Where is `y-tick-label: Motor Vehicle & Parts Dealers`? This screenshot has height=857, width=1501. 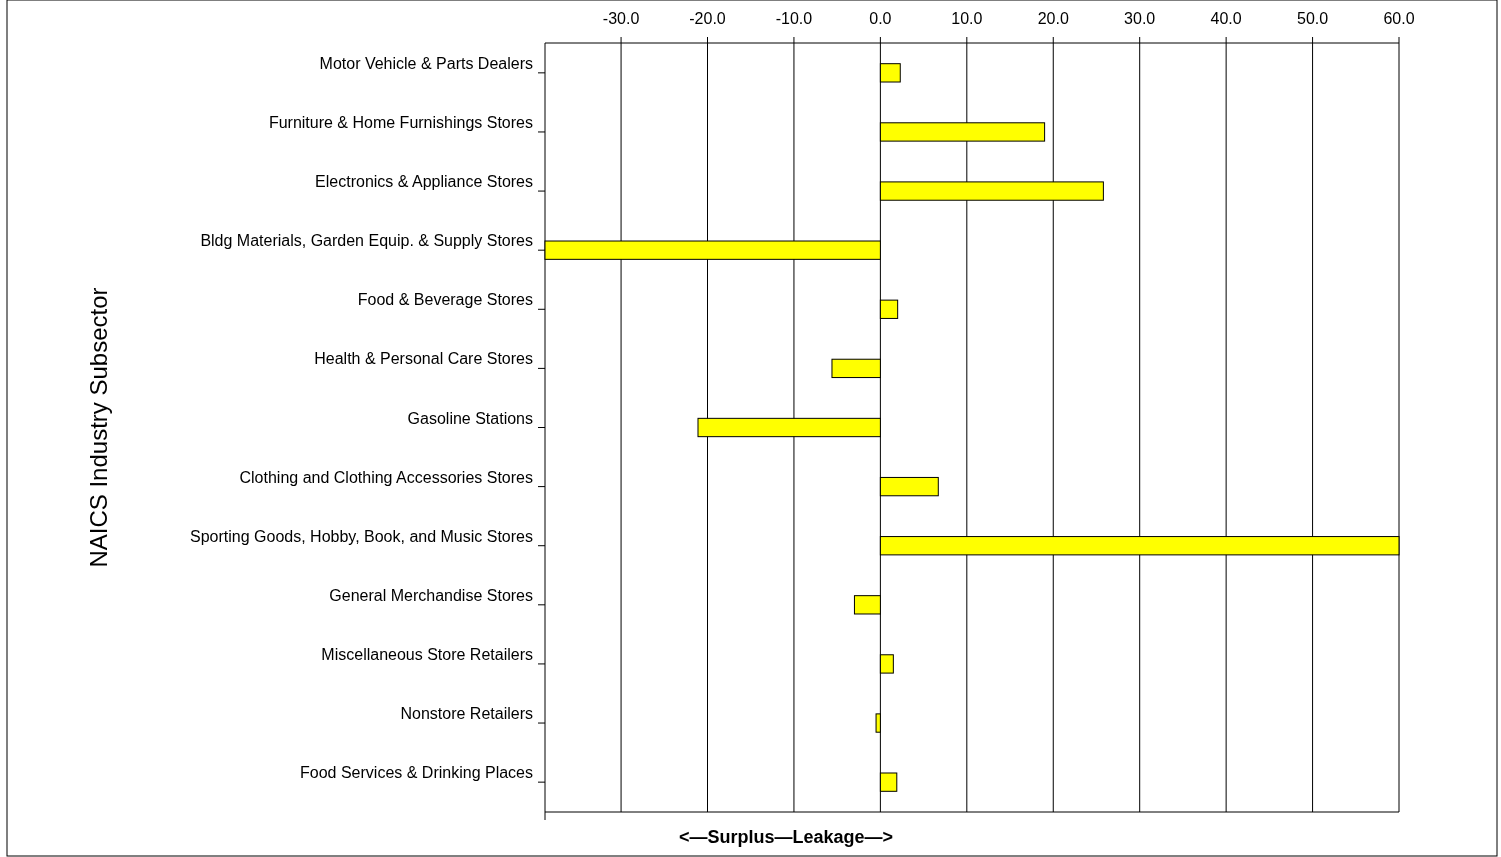 y-tick-label: Motor Vehicle & Parts Dealers is located at coordinates (426, 63).